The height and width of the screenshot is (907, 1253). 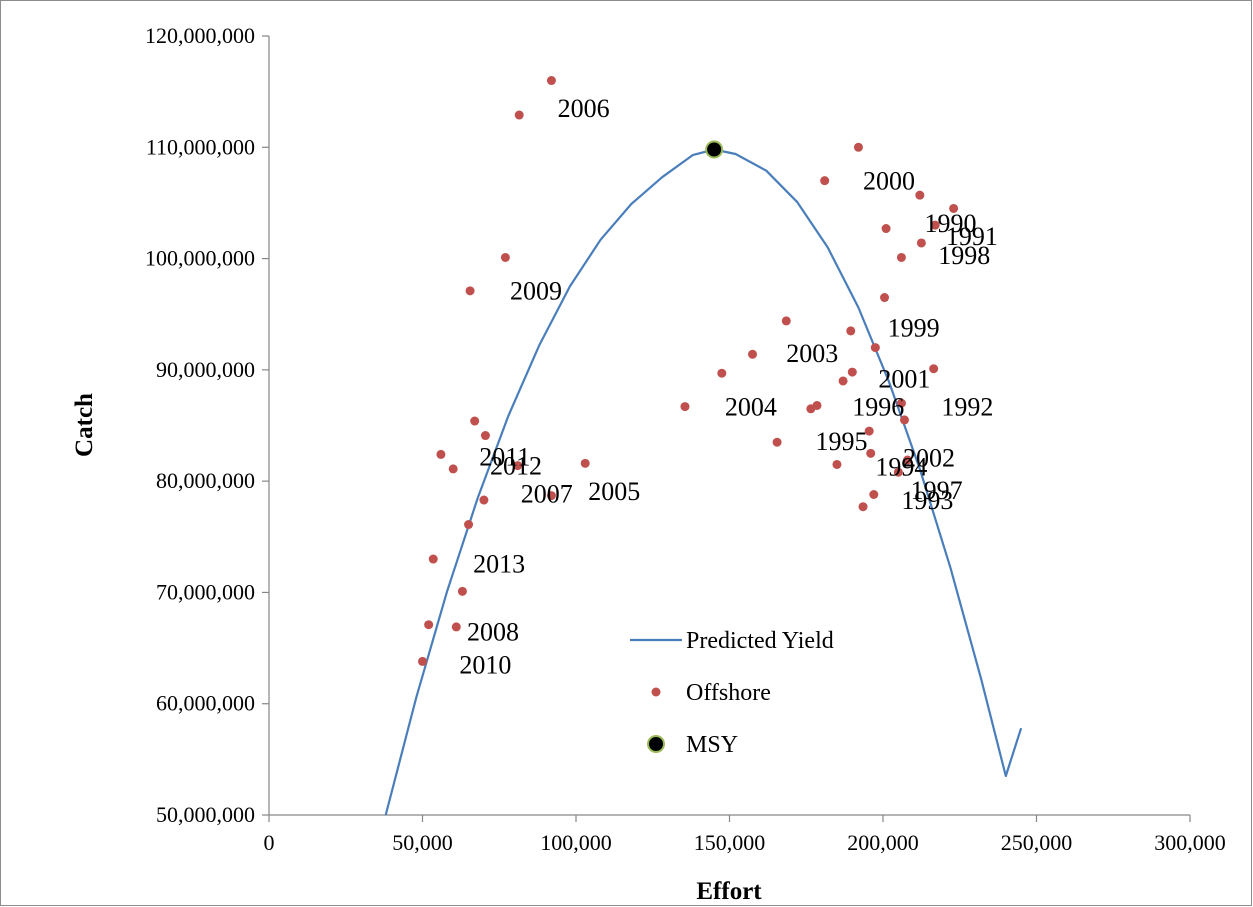 I want to click on point-year-label: 2004, so click(x=751, y=406).